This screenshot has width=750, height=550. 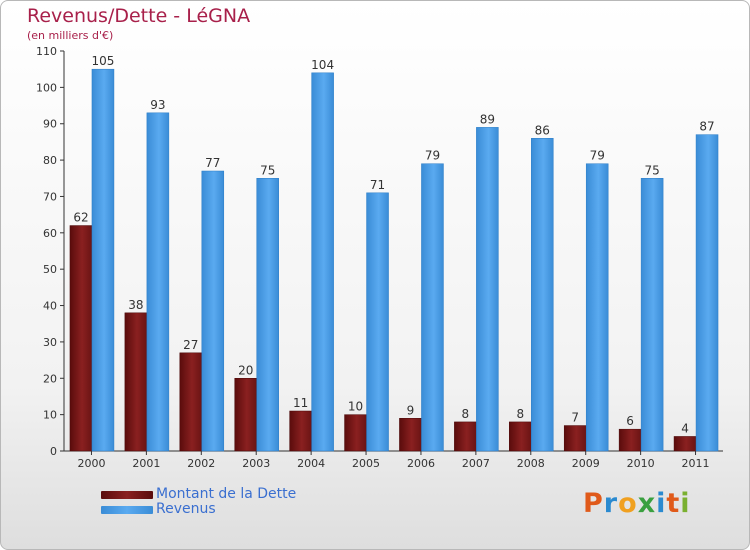 What do you see at coordinates (355, 407) in the screenshot?
I see `data-label-dette: 10` at bounding box center [355, 407].